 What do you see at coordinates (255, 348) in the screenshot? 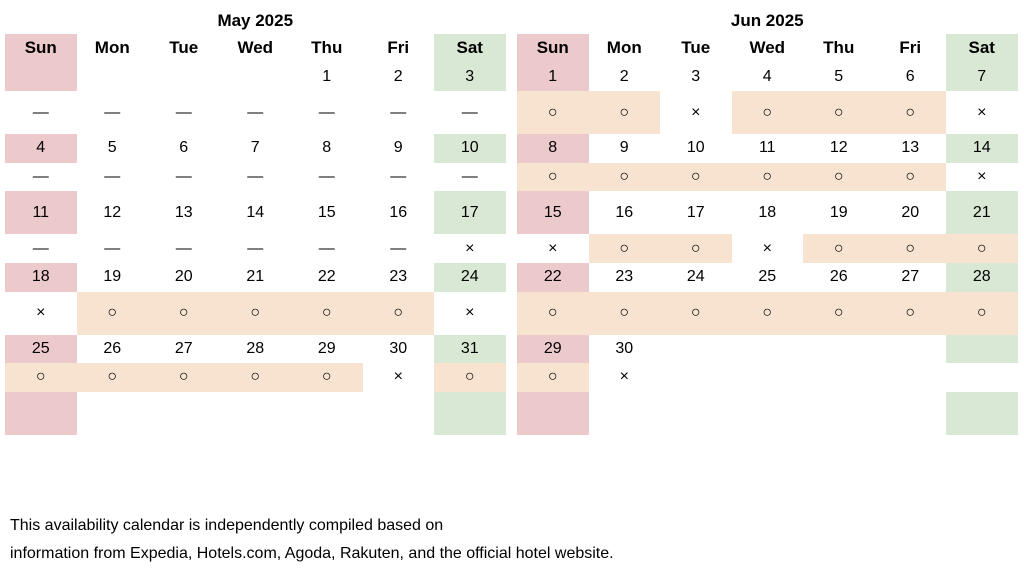
I see `date-cell: 28` at bounding box center [255, 348].